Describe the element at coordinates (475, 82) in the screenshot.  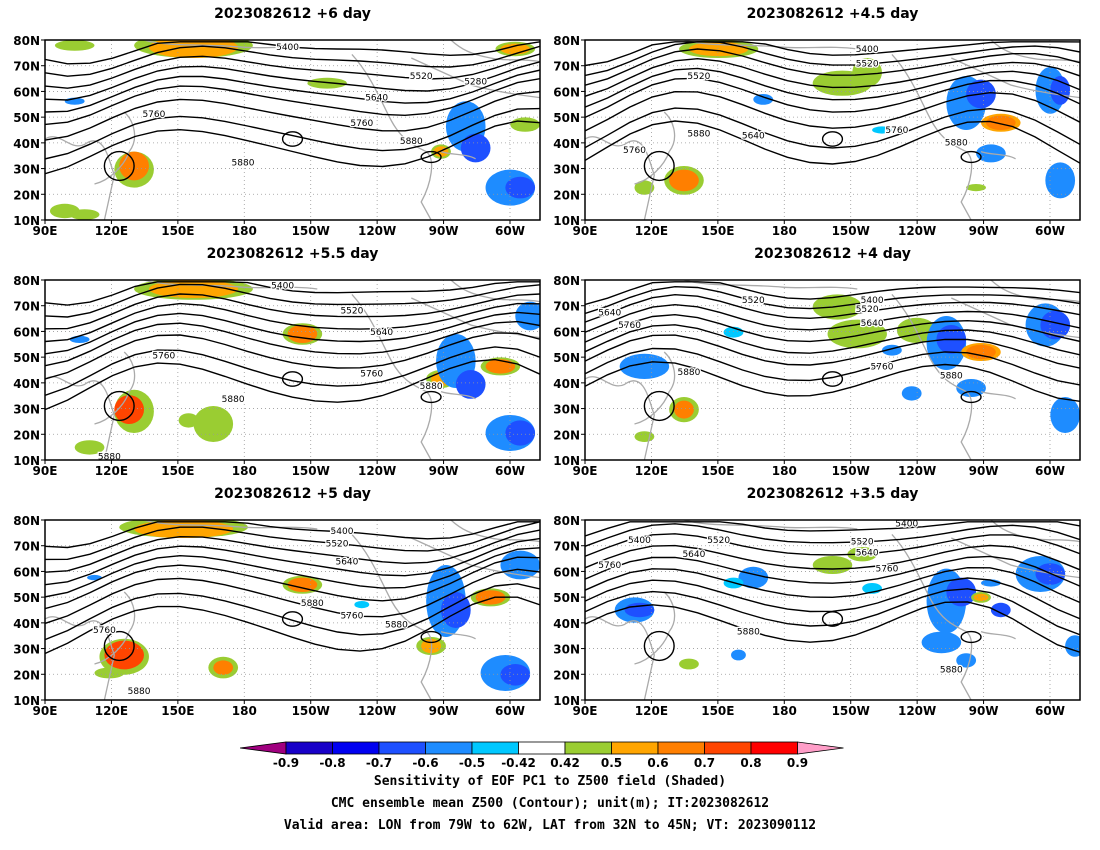
I see `contour-label: 5280` at that location.